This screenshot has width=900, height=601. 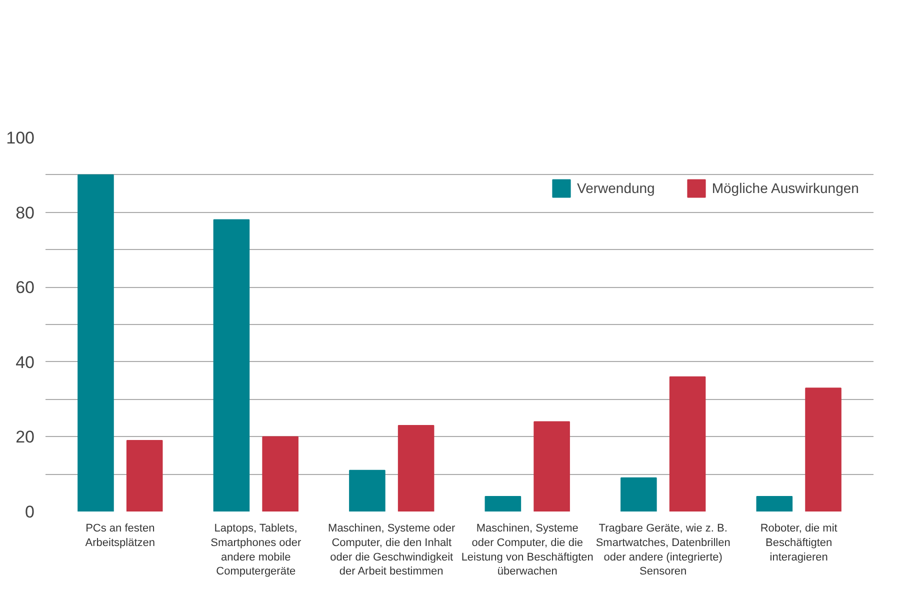 I want to click on y-tick-label: 80, so click(x=25, y=212).